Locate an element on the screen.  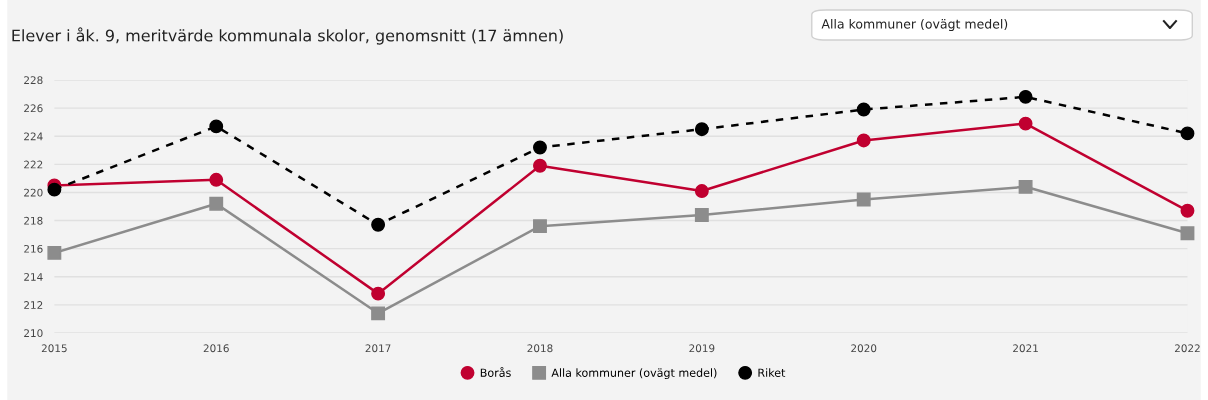
x-tick-label: 2015 is located at coordinates (54, 348).